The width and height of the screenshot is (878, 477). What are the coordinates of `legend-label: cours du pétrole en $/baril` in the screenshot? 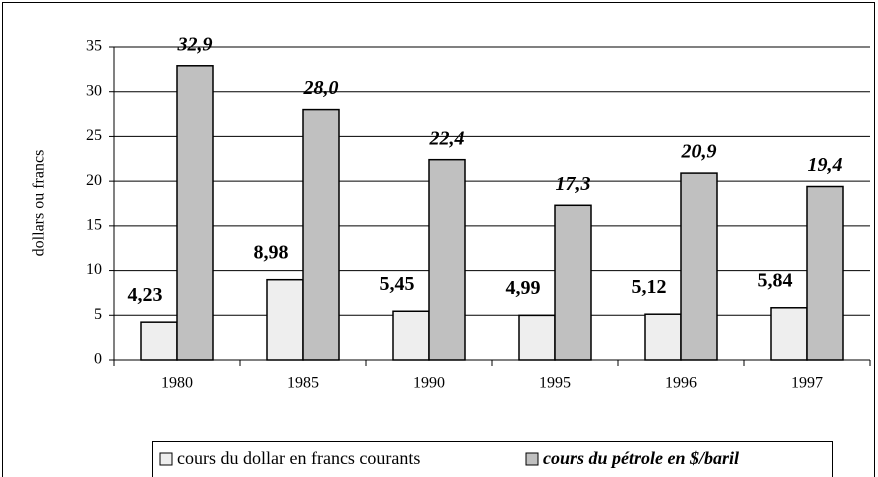 It's located at (641, 458).